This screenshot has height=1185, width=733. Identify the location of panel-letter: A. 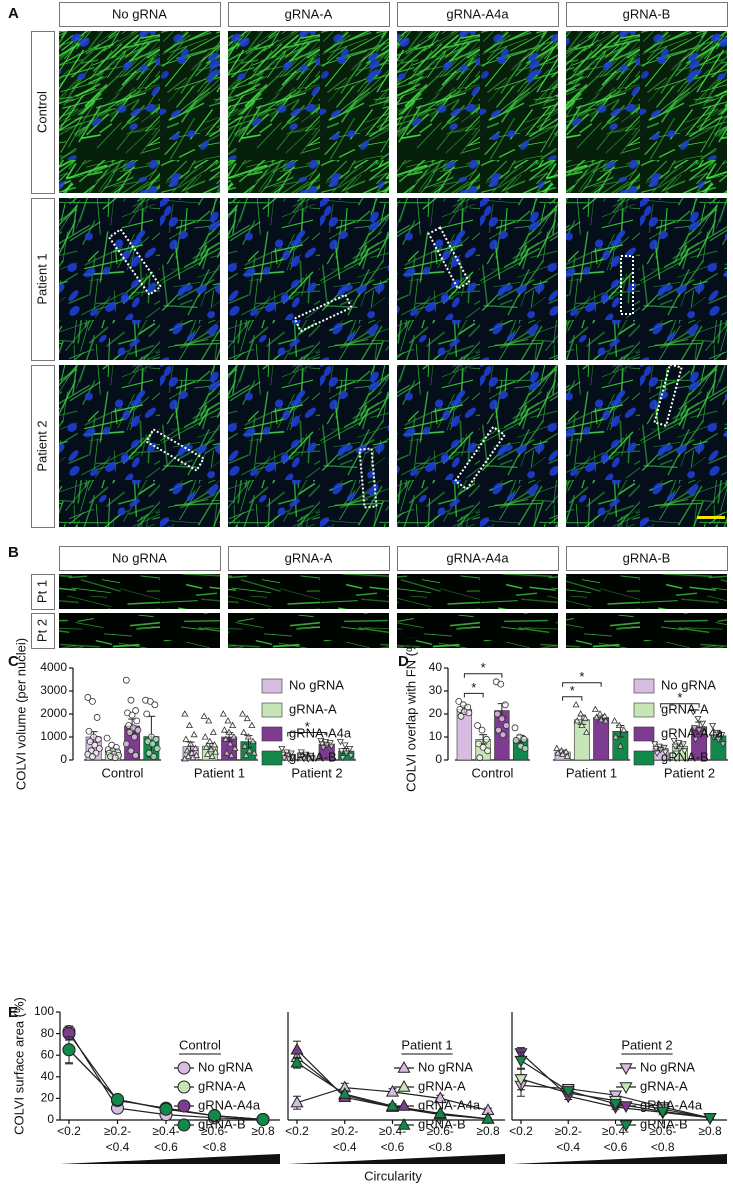
(13, 13).